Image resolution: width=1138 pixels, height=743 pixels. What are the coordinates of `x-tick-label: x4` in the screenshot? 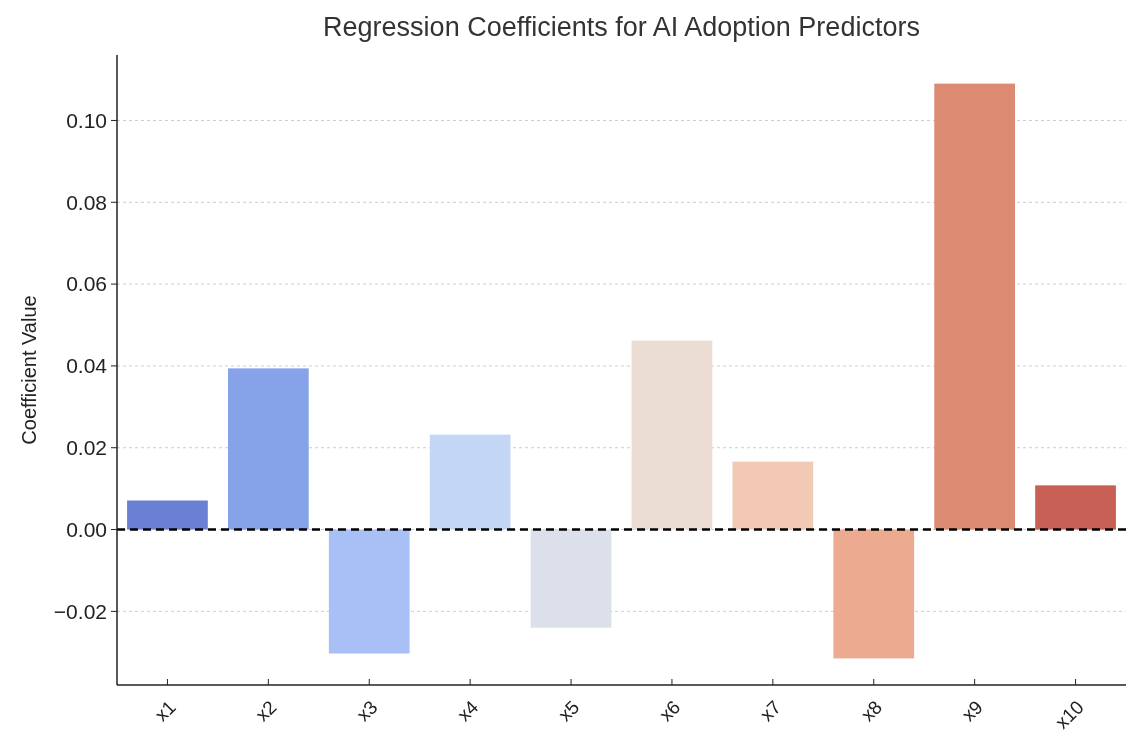 It's located at (468, 711).